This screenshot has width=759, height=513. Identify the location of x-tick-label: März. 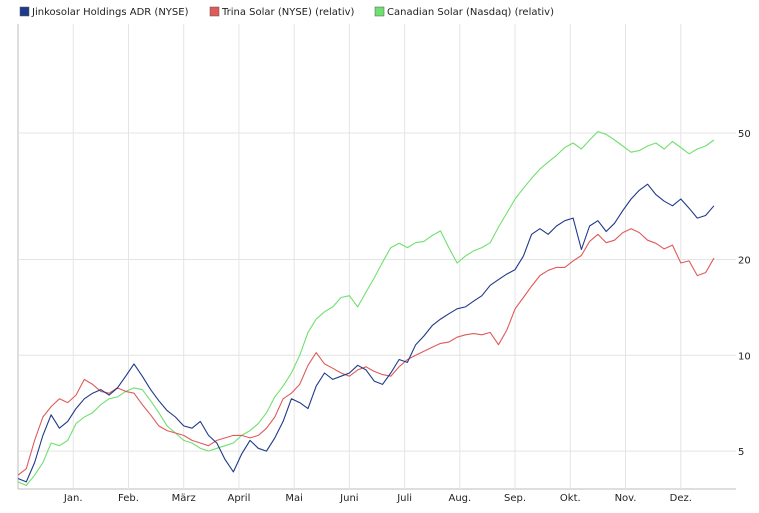
(184, 498).